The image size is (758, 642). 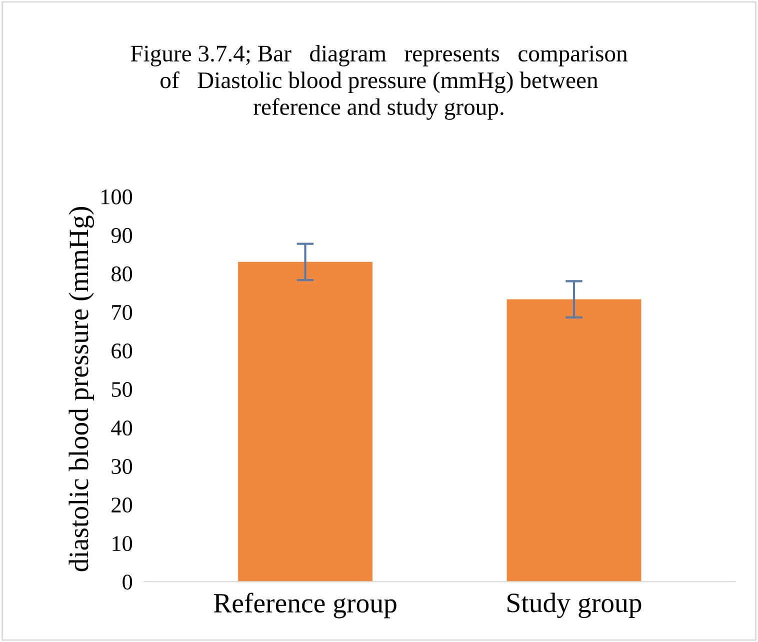 I want to click on chart-title: Figure 3.7.4; Bar diagram represents comparison of Diastolic blood pressure (mmHg) between reference and study group., so click(x=379, y=82).